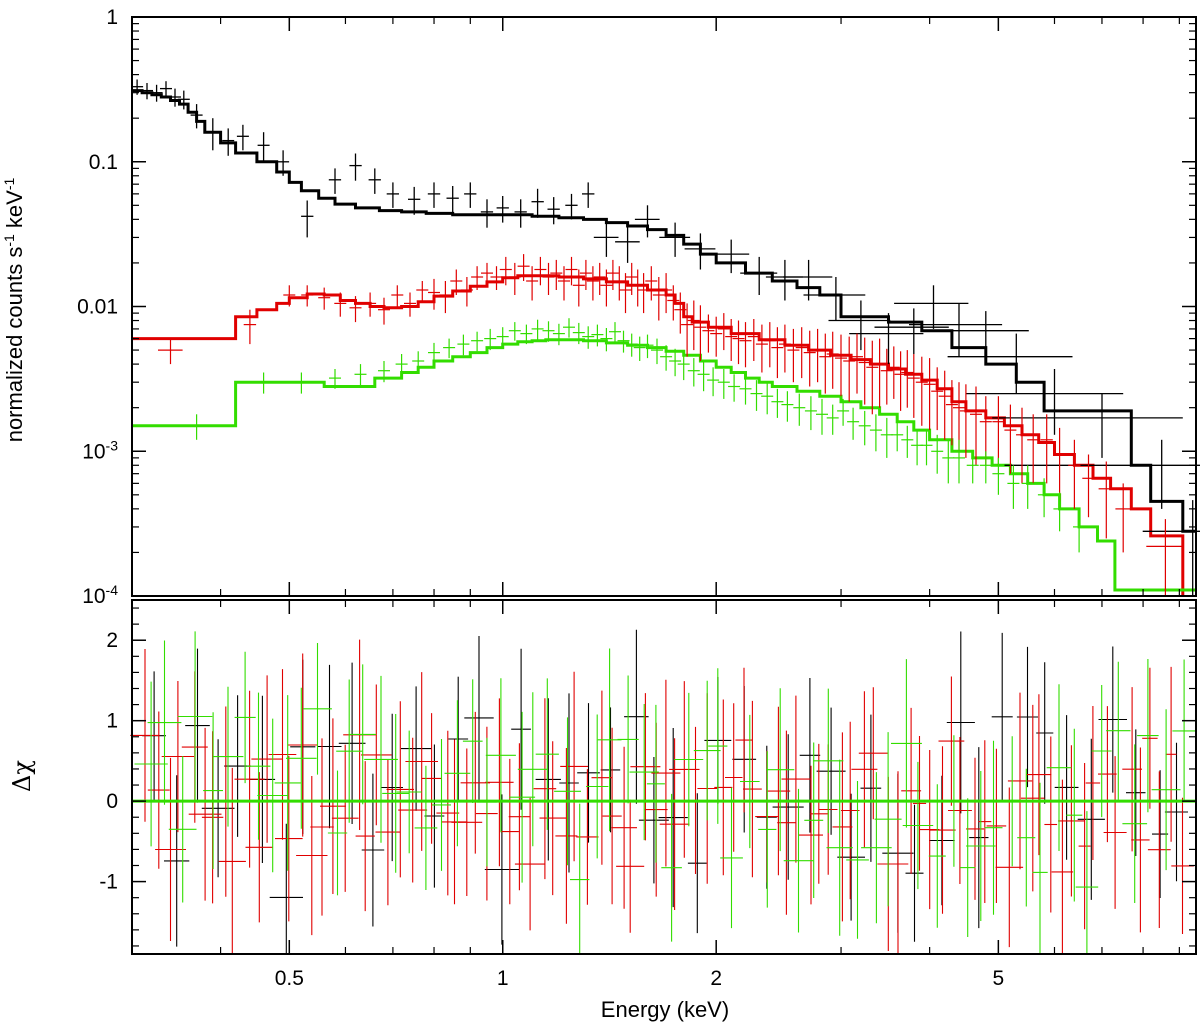  What do you see at coordinates (716, 978) in the screenshot?
I see `x-tick-label: 2` at bounding box center [716, 978].